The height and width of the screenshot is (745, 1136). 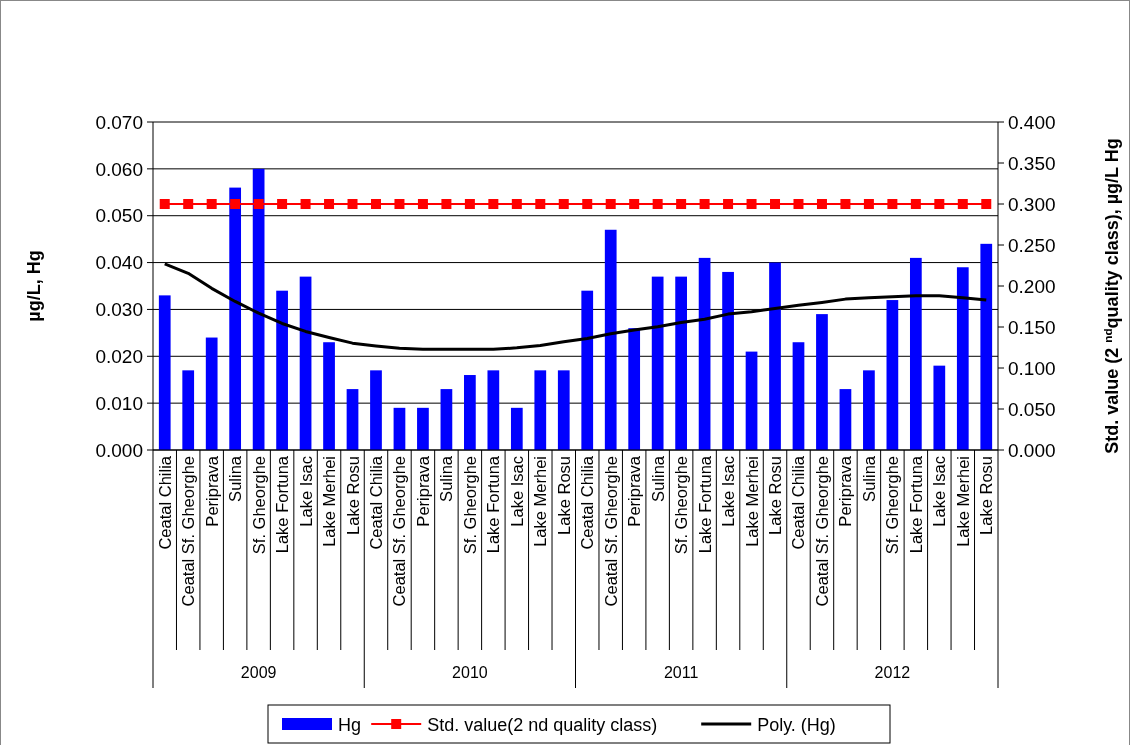 What do you see at coordinates (681, 672) in the screenshot?
I see `text: 2011` at bounding box center [681, 672].